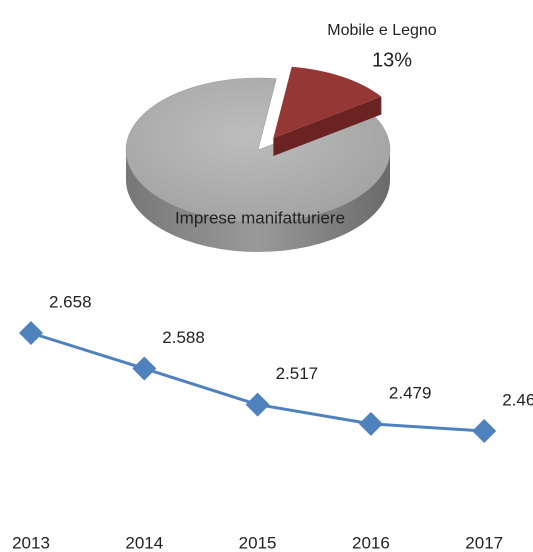 This screenshot has height=552, width=533. Describe the element at coordinates (31, 542) in the screenshot. I see `x-tick-label: 2013` at that location.